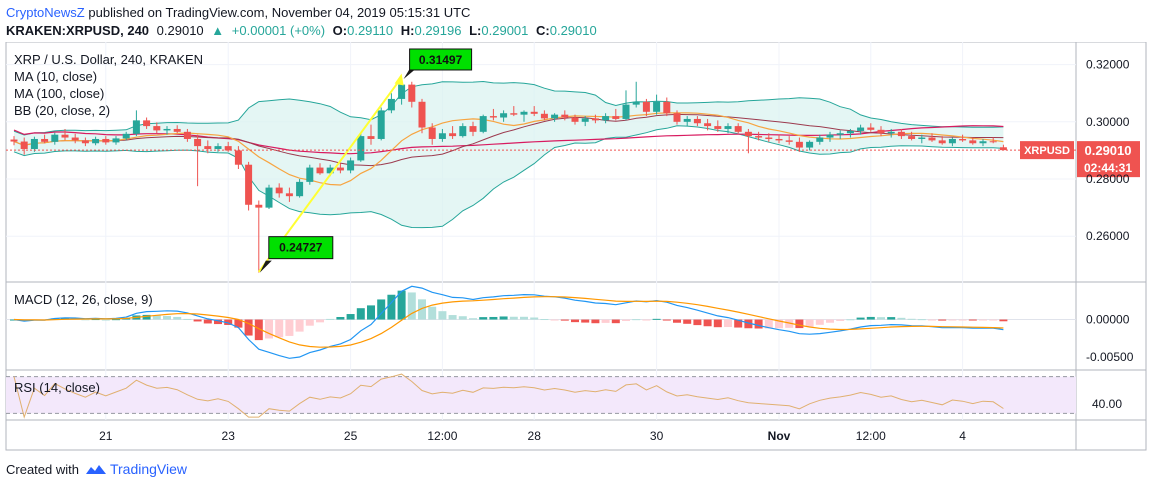 This screenshot has height=486, width=1150. I want to click on tradingview-link: TradingView, so click(148, 469).